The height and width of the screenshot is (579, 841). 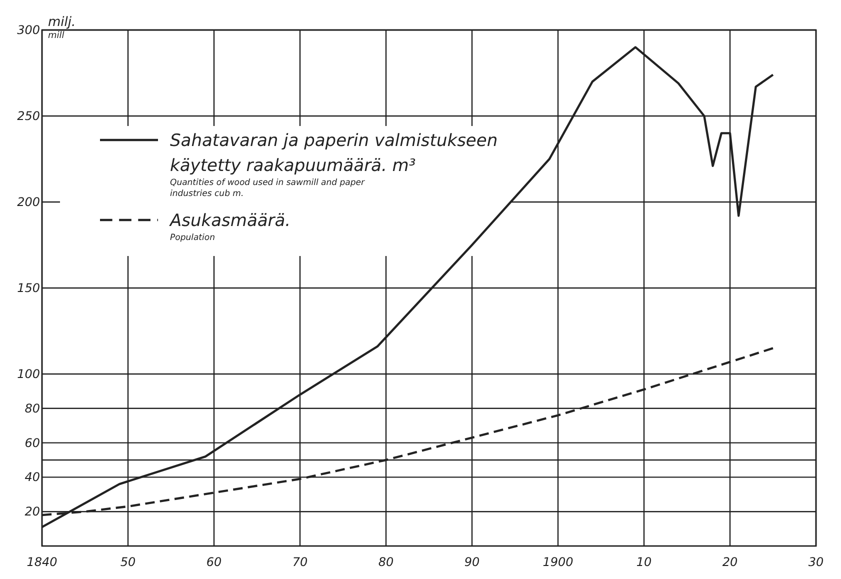 I want to click on x-tick-label: 90, so click(x=472, y=562).